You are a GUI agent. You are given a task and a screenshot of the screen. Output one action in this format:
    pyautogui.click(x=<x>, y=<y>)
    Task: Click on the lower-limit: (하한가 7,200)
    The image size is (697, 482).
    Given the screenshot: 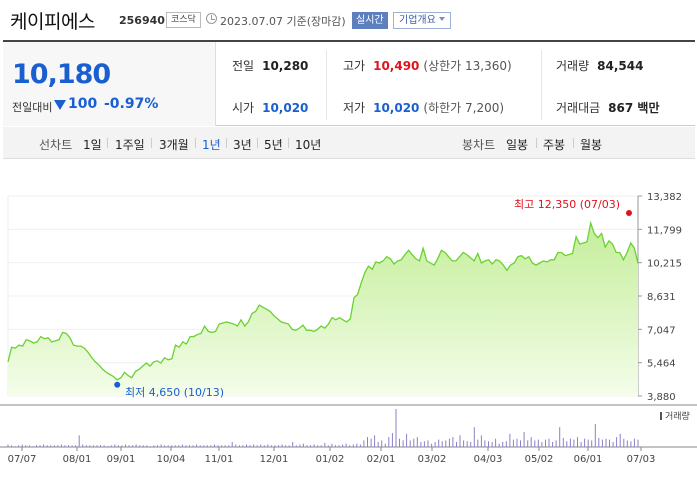 What is the action you would take?
    pyautogui.click(x=464, y=108)
    